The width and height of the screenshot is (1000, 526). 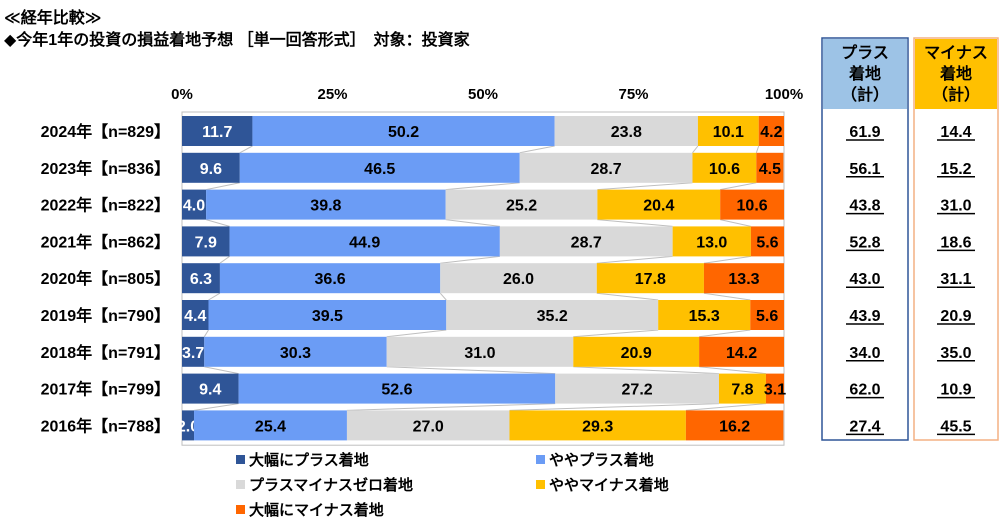 I want to click on data-label: 5.6, so click(x=767, y=316).